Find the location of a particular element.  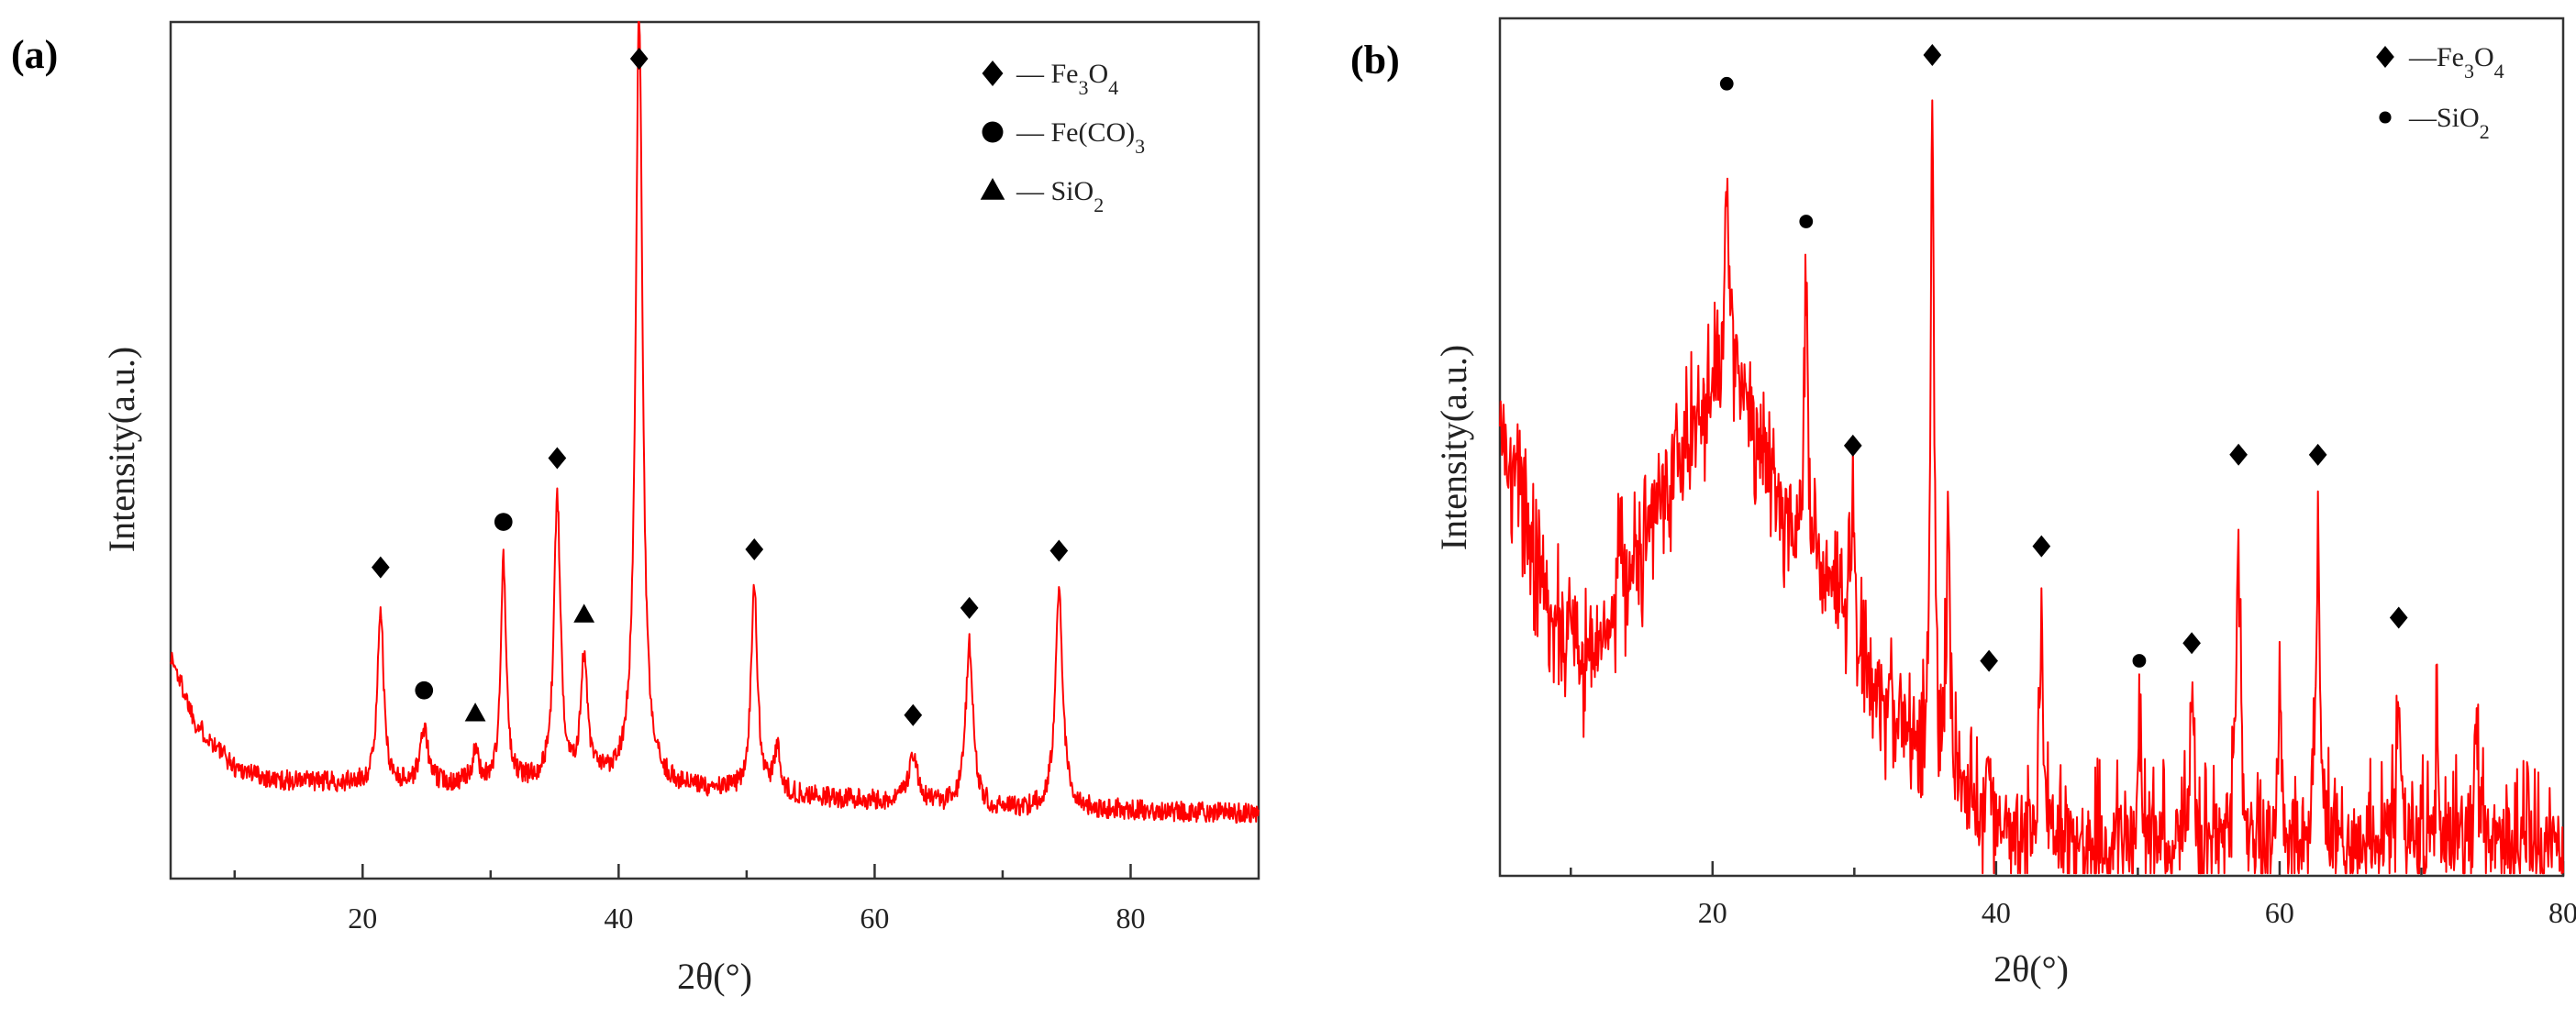

panel-label: (b) is located at coordinates (1375, 60).